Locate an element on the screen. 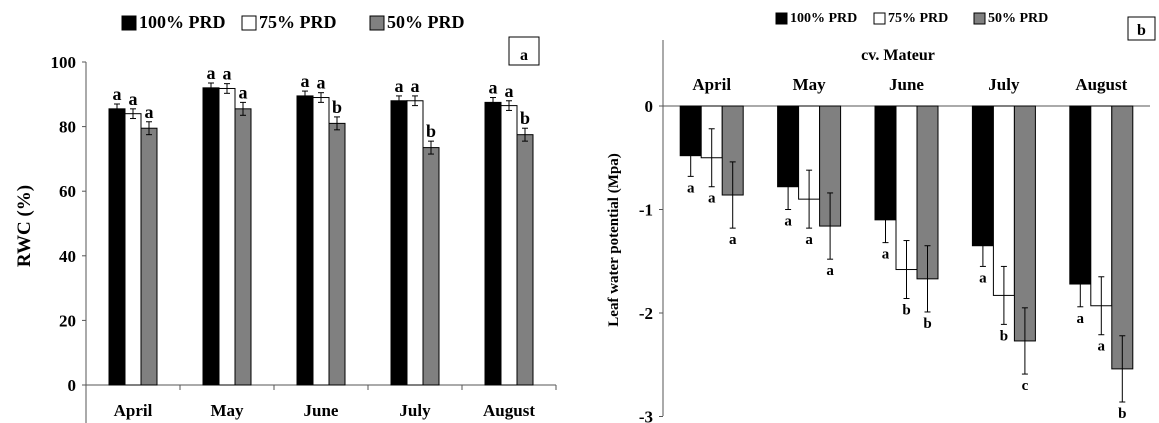 This screenshot has height=423, width=1159. bar-50-prd-may is located at coordinates (243, 247).